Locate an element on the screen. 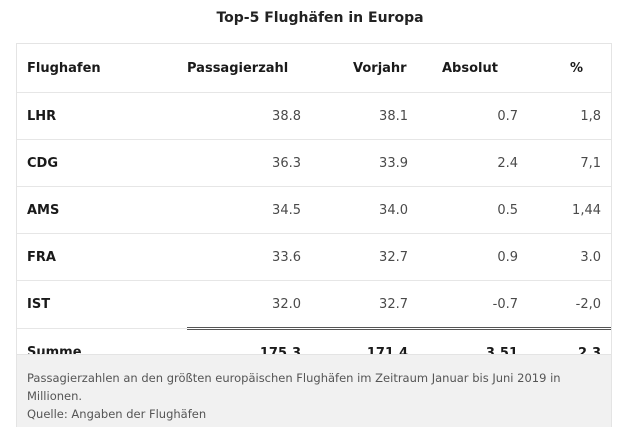 The image size is (640, 439). cell-percent: 1,44 is located at coordinates (571, 210).